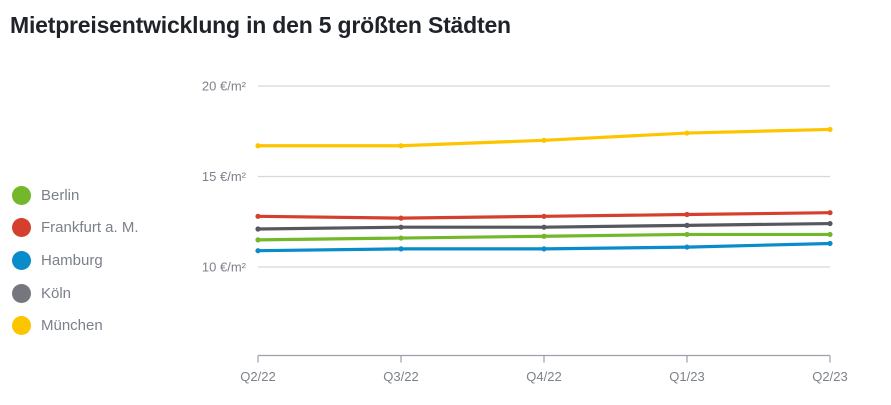 Image resolution: width=891 pixels, height=405 pixels. Describe the element at coordinates (90, 228) in the screenshot. I see `legend-label-frankfurt: Frankfurt a. M.` at that location.